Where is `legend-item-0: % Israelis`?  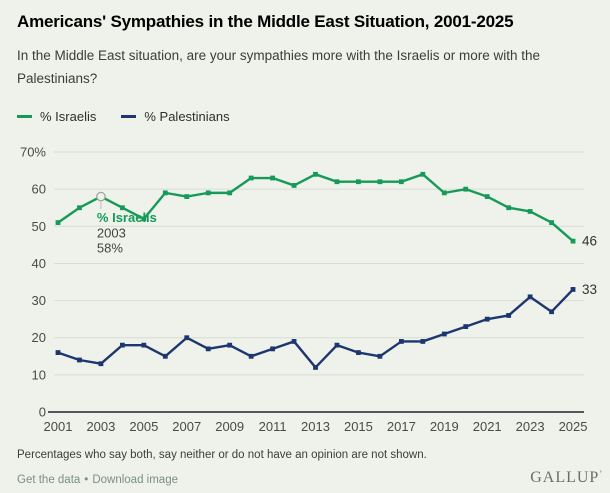
legend-item-0: % Israelis is located at coordinates (56, 116).